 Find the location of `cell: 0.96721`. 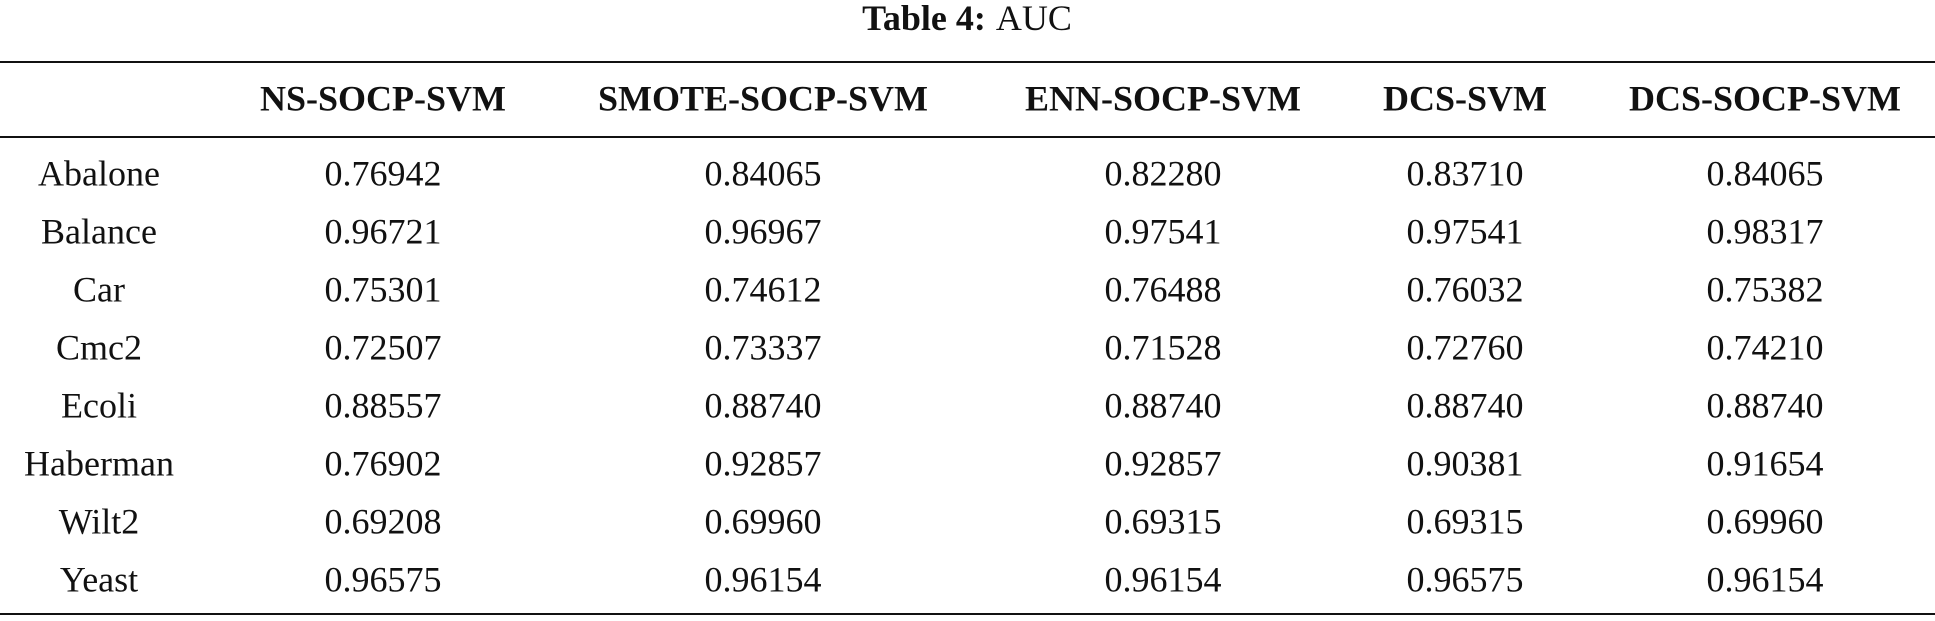

cell: 0.96721 is located at coordinates (383, 231).